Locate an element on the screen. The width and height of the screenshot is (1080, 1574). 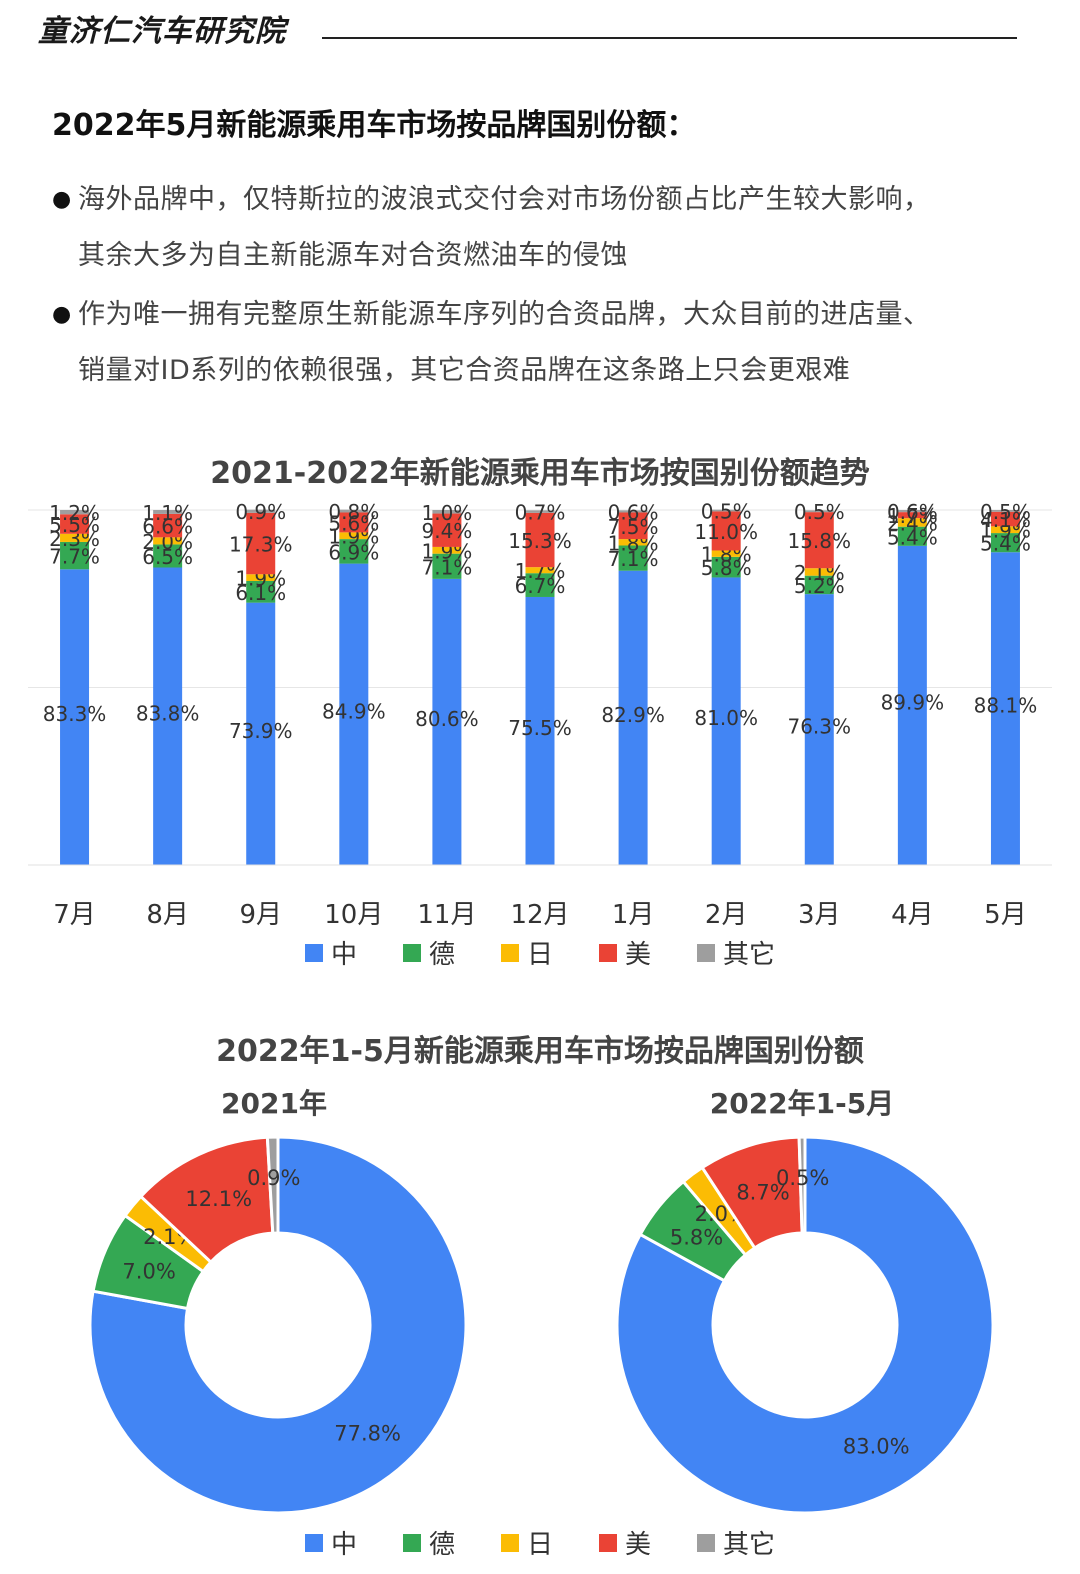
page-heading: 2022年5月新能源乘用车市场按品牌国别份额： is located at coordinates (374, 125).